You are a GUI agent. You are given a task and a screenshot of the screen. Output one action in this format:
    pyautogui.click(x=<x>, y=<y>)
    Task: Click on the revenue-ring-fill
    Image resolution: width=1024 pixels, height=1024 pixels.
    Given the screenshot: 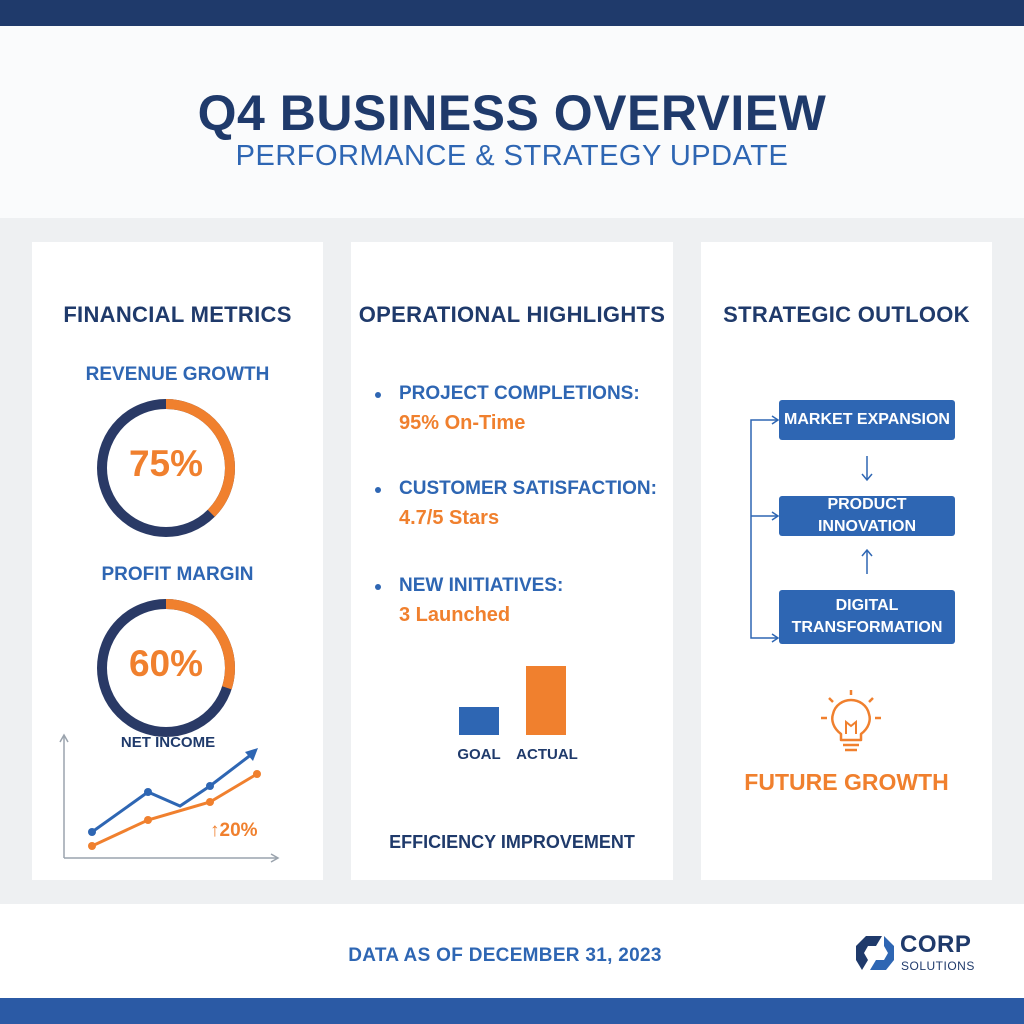 What is the action you would take?
    pyautogui.click(x=166, y=468)
    